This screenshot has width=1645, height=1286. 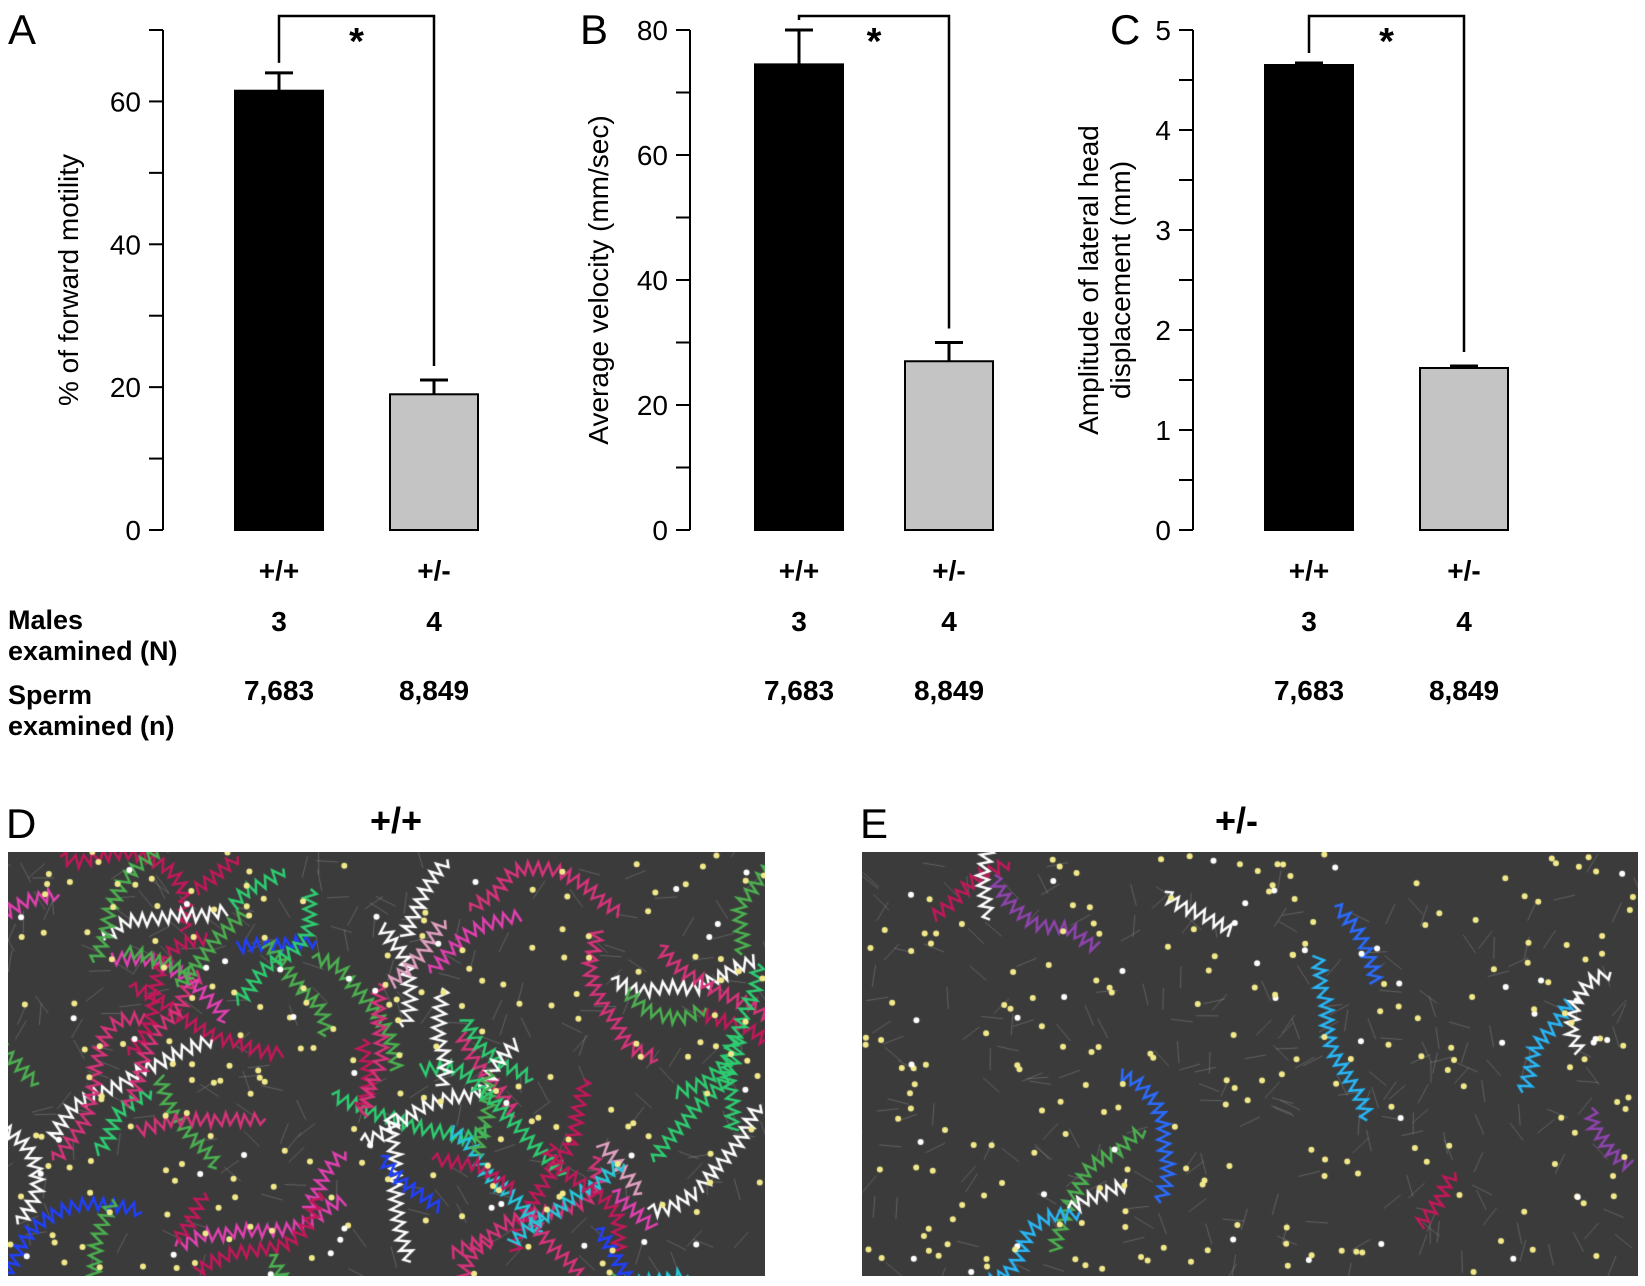 What do you see at coordinates (279, 310) in the screenshot?
I see `bar-a-wt` at bounding box center [279, 310].